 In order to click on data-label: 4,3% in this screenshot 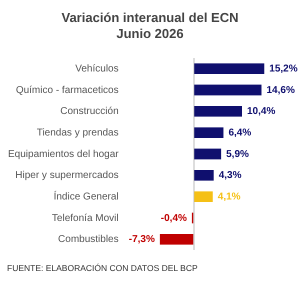, I will do `click(230, 176)`.